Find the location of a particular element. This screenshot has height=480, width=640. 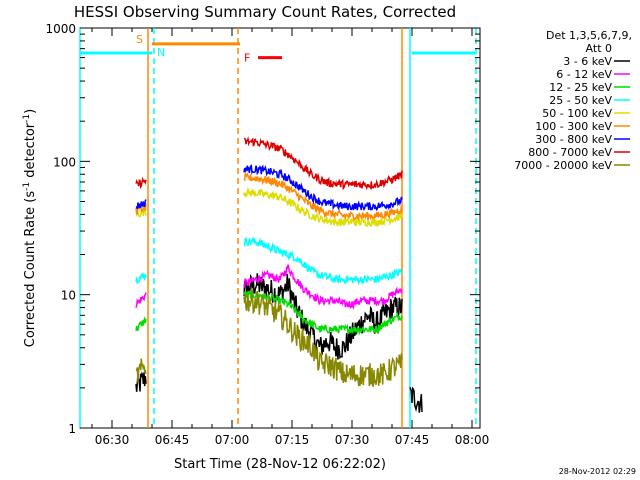

y-tick-label: 1 is located at coordinates (72, 429).